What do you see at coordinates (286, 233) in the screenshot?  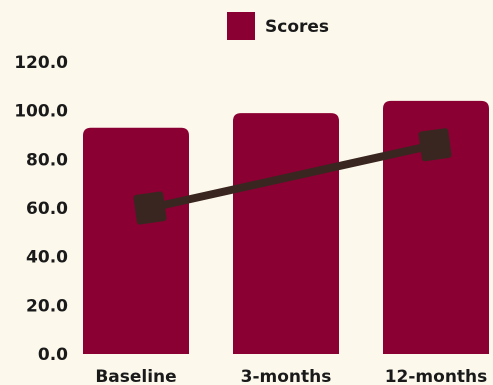 I see `bar-3-months` at bounding box center [286, 233].